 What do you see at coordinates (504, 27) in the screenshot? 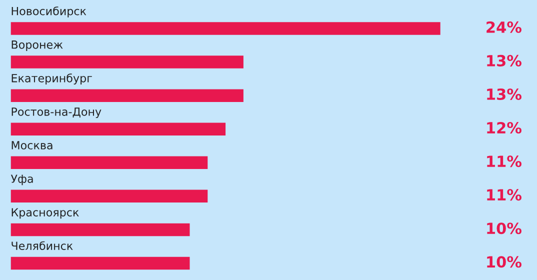
I see `data-label: 24%` at bounding box center [504, 27].